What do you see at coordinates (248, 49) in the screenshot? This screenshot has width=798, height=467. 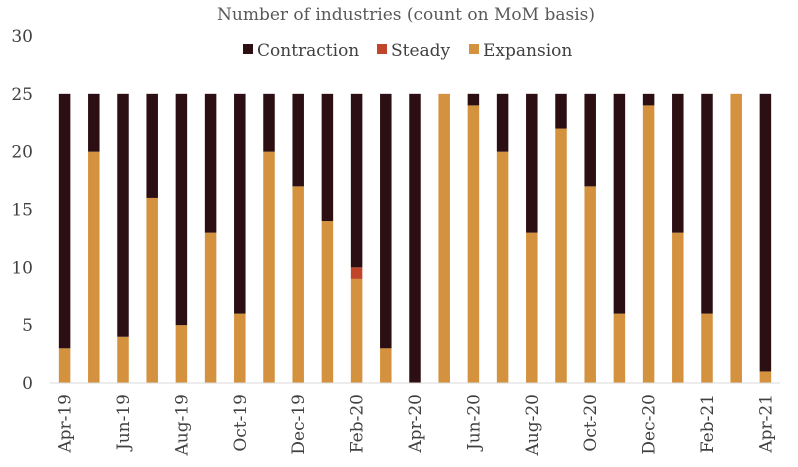 I see `legend-swatch-contraction` at bounding box center [248, 49].